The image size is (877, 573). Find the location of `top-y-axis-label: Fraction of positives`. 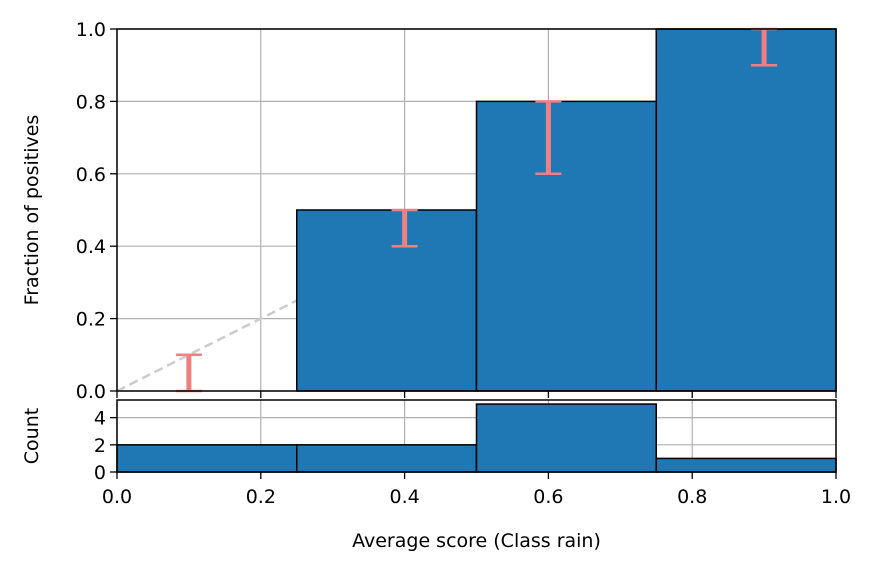

top-y-axis-label: Fraction of positives is located at coordinates (32, 210).